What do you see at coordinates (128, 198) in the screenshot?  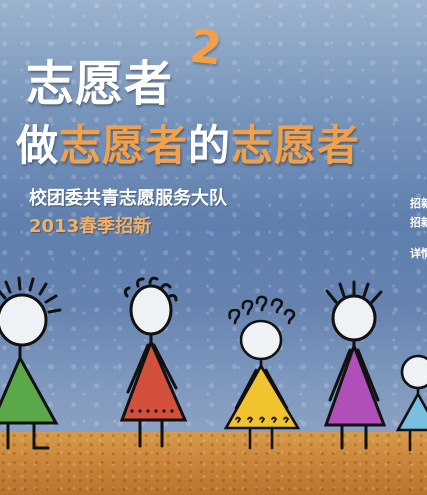 I see `subtitle: 校团委共青志愿服务大队` at bounding box center [128, 198].